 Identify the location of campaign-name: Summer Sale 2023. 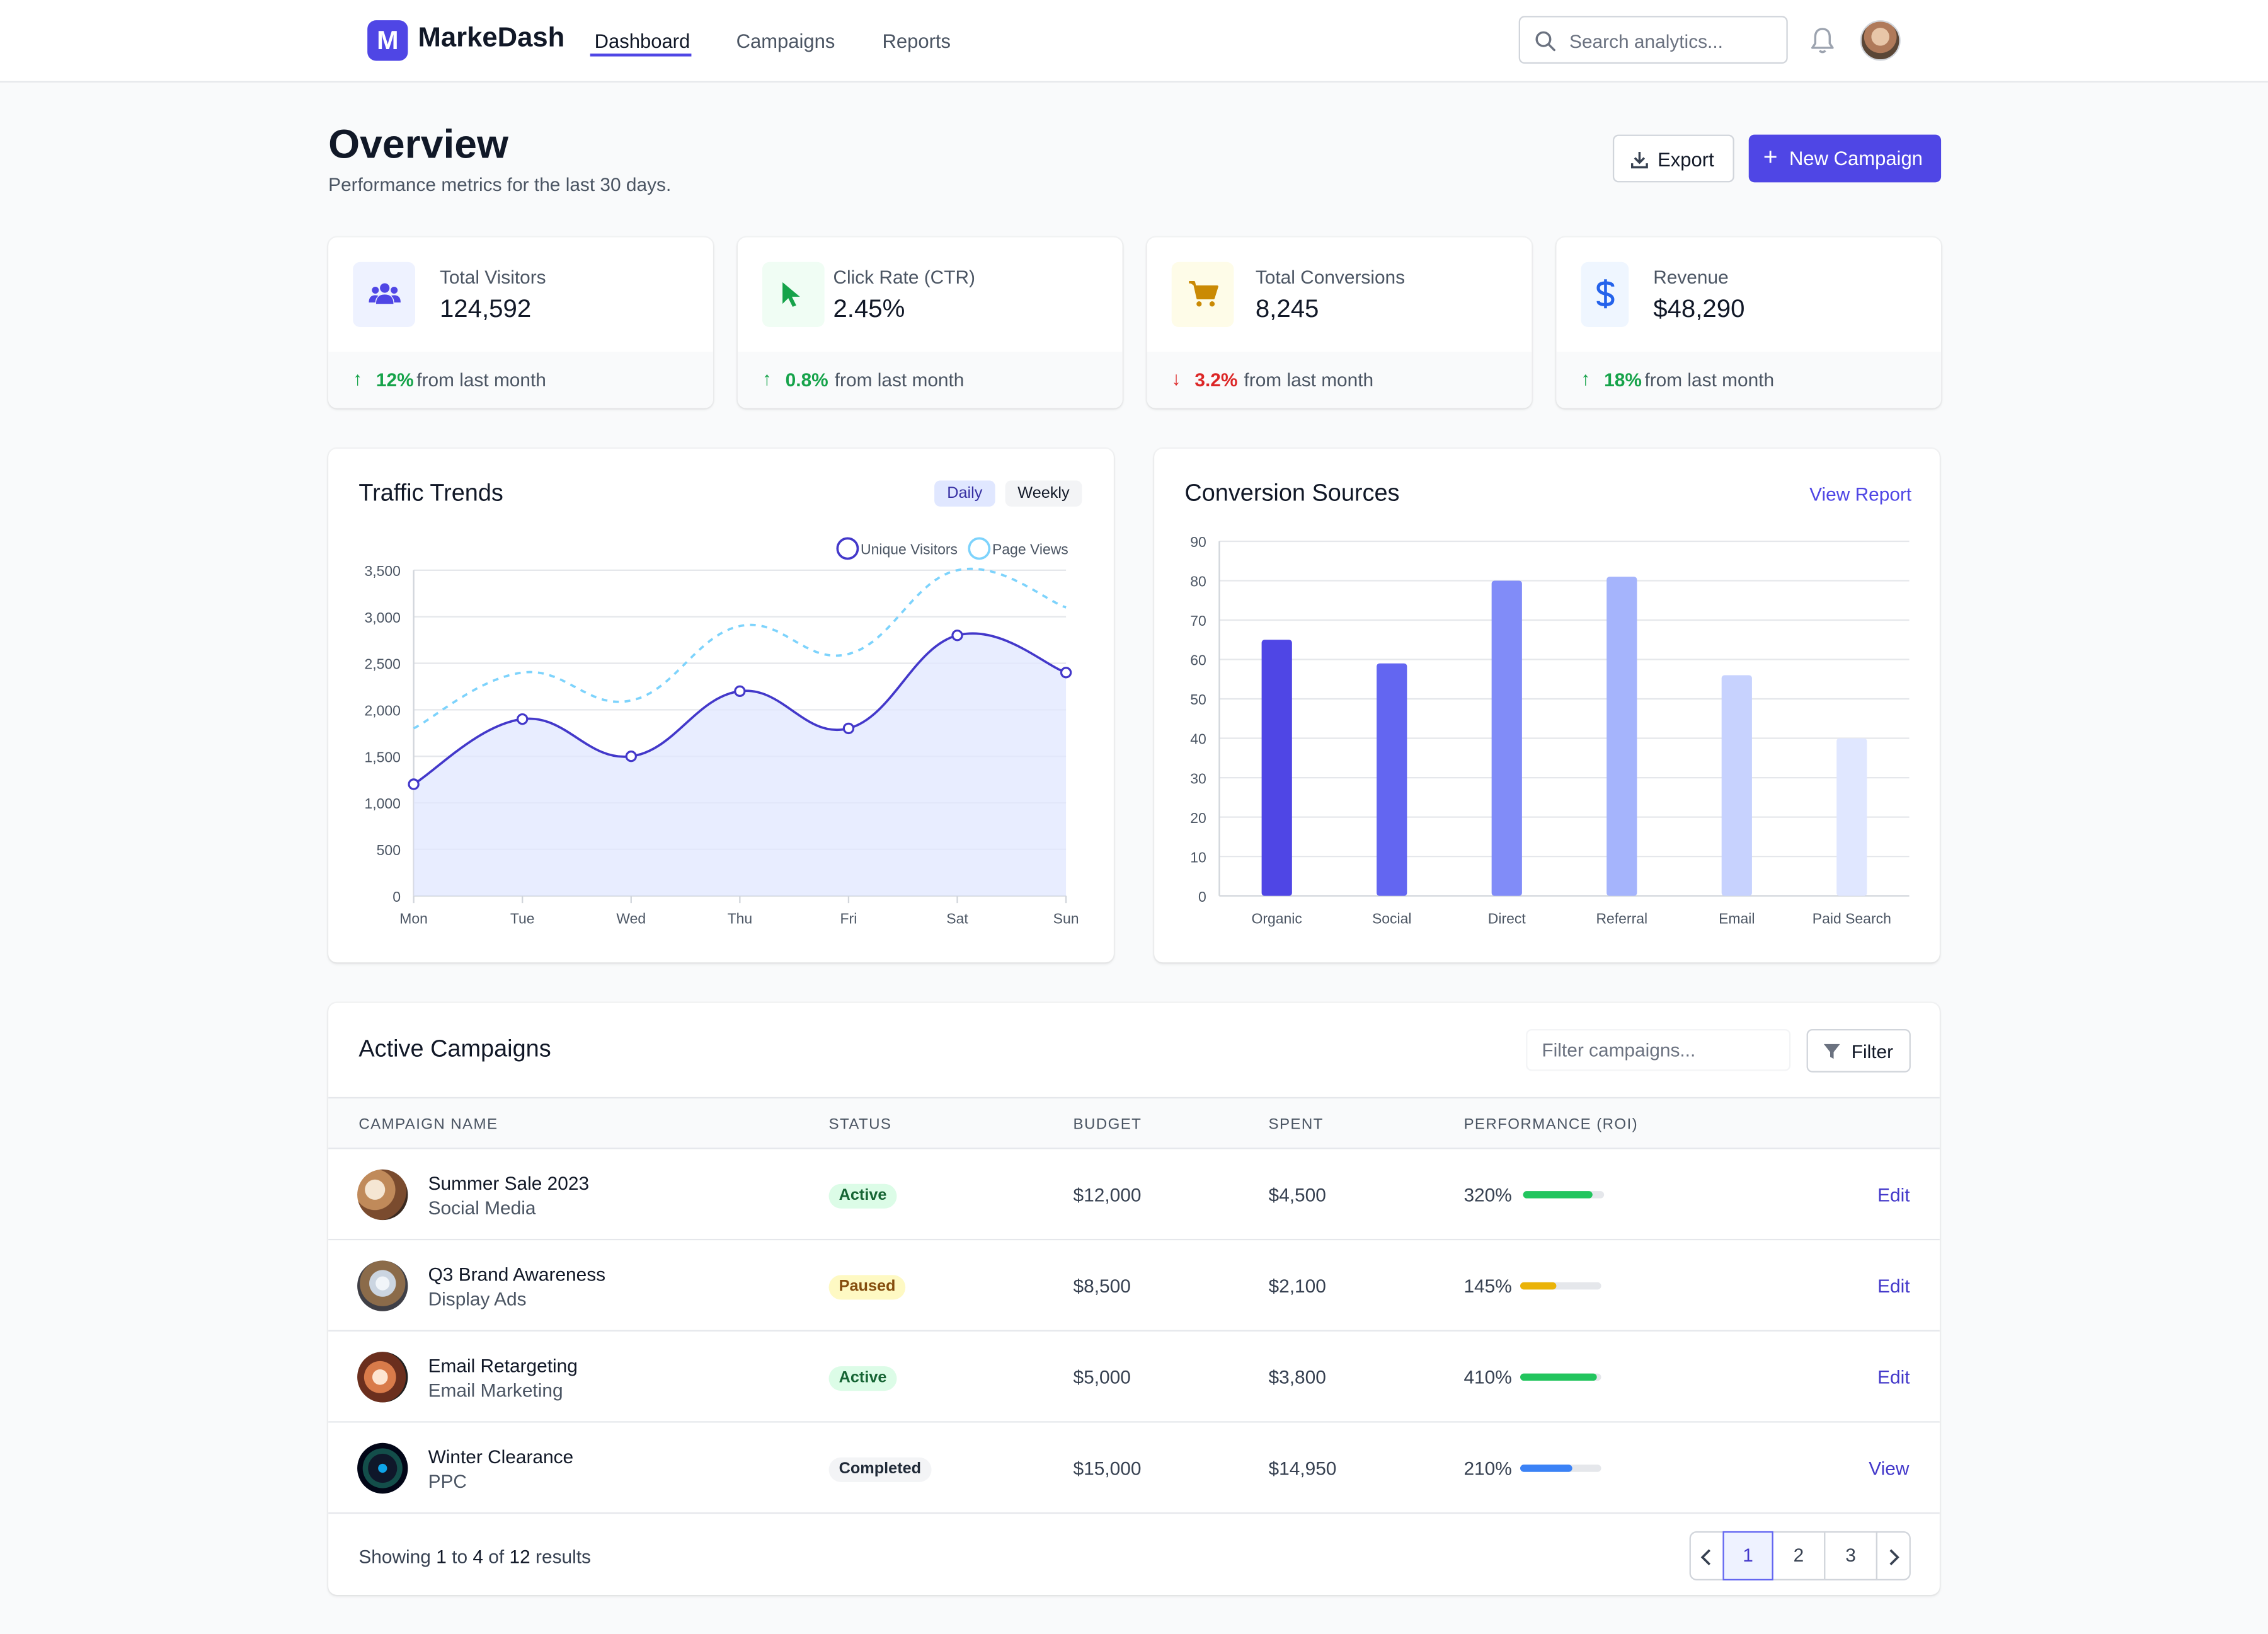
(509, 1183).